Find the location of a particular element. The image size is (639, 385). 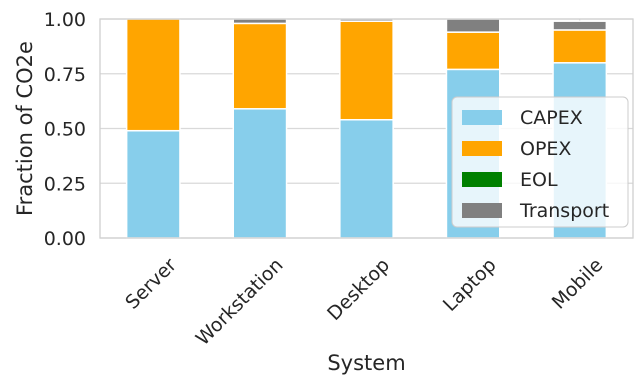

bar-capex-server is located at coordinates (153, 184).